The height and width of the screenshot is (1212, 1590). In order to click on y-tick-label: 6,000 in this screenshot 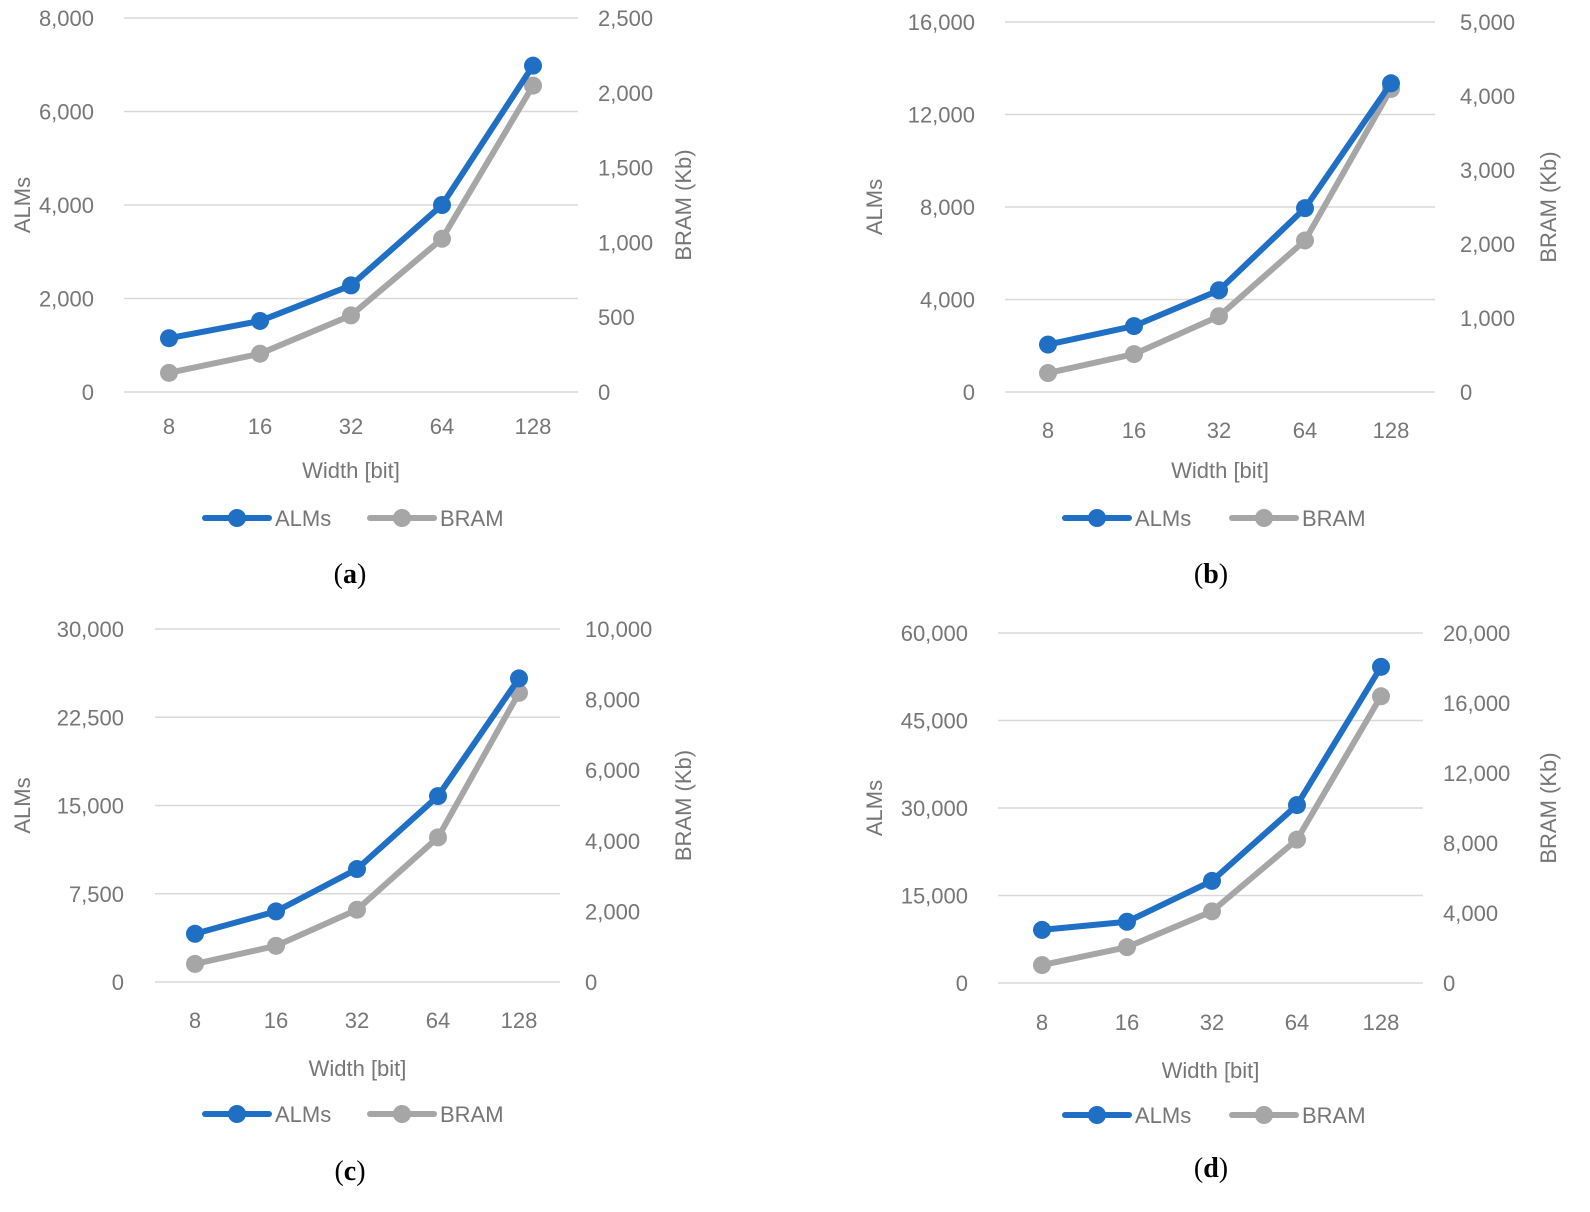, I will do `click(66, 112)`.